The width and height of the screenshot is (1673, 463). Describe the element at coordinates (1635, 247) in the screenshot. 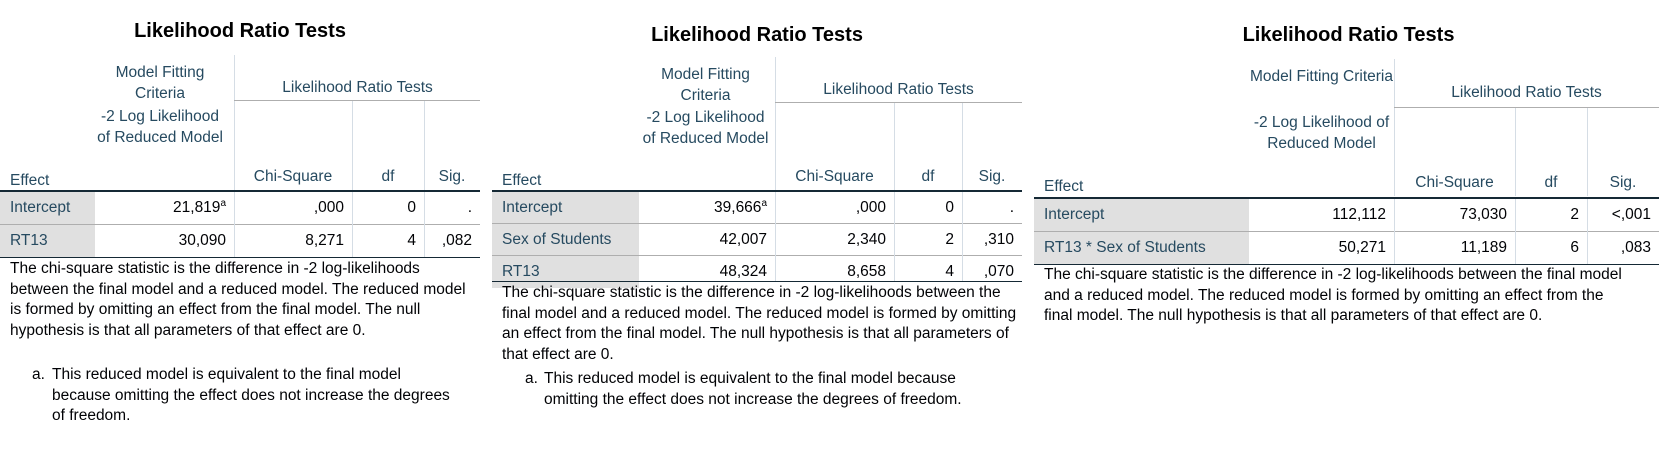

I see `cell-sig: ,083` at that location.